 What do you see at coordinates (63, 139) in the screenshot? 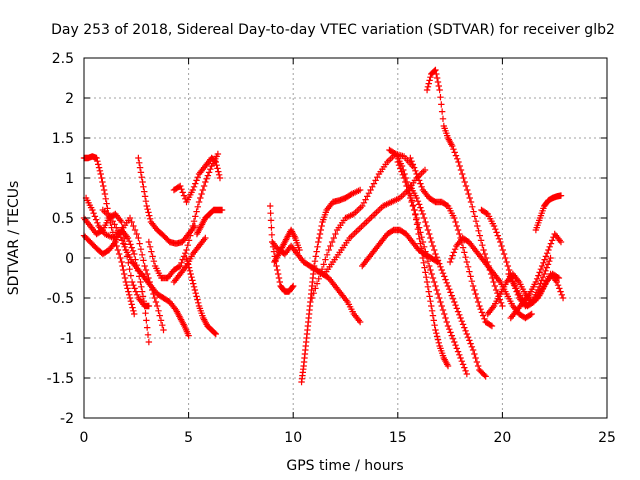
I see `y-tick-label: 1.5` at bounding box center [63, 139].